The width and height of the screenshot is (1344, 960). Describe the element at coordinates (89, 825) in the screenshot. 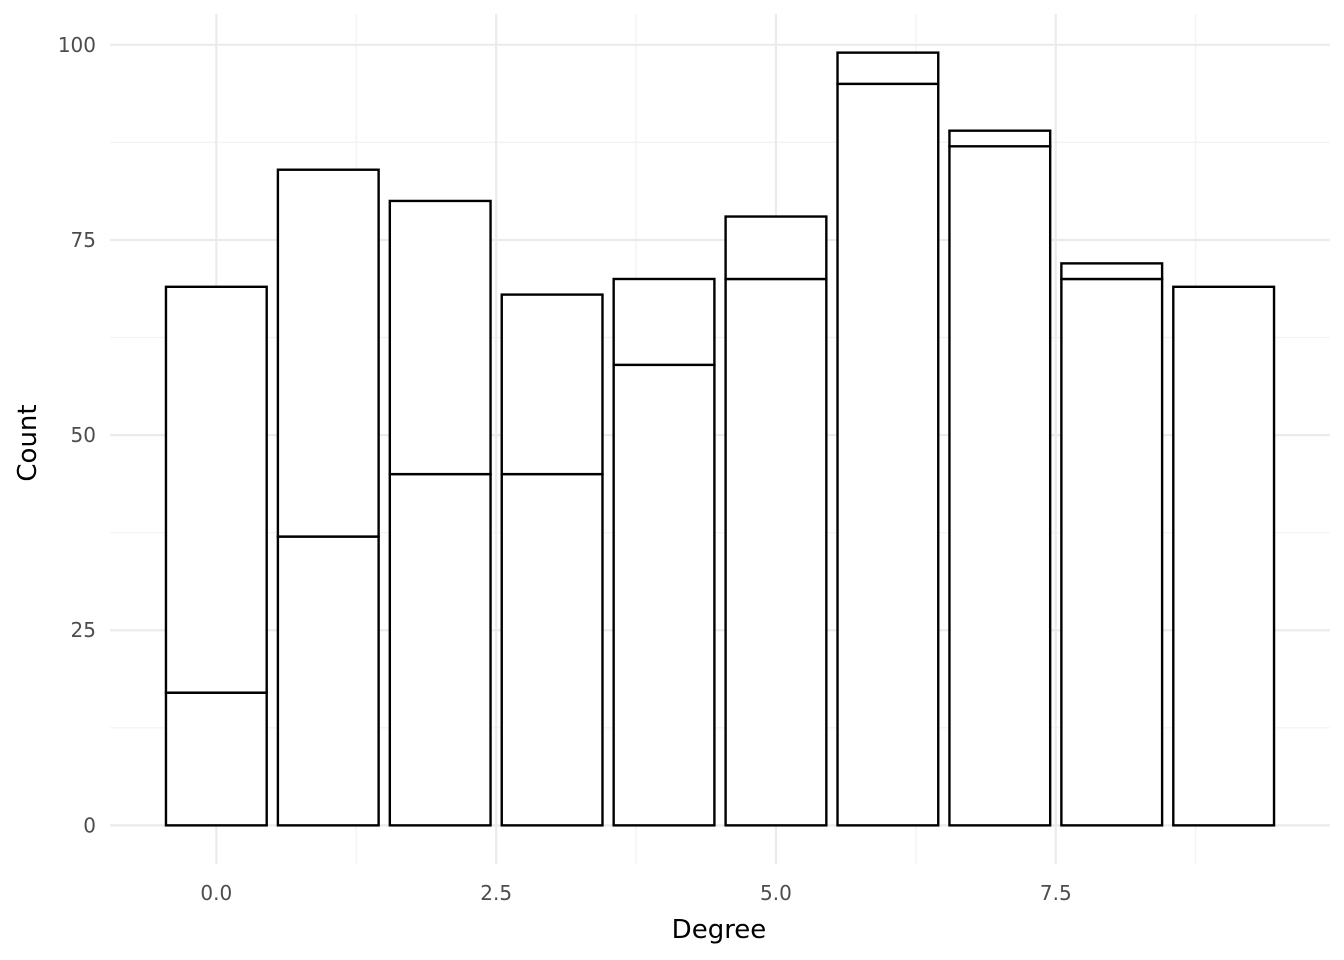

I see `y-tick-label: 0` at that location.